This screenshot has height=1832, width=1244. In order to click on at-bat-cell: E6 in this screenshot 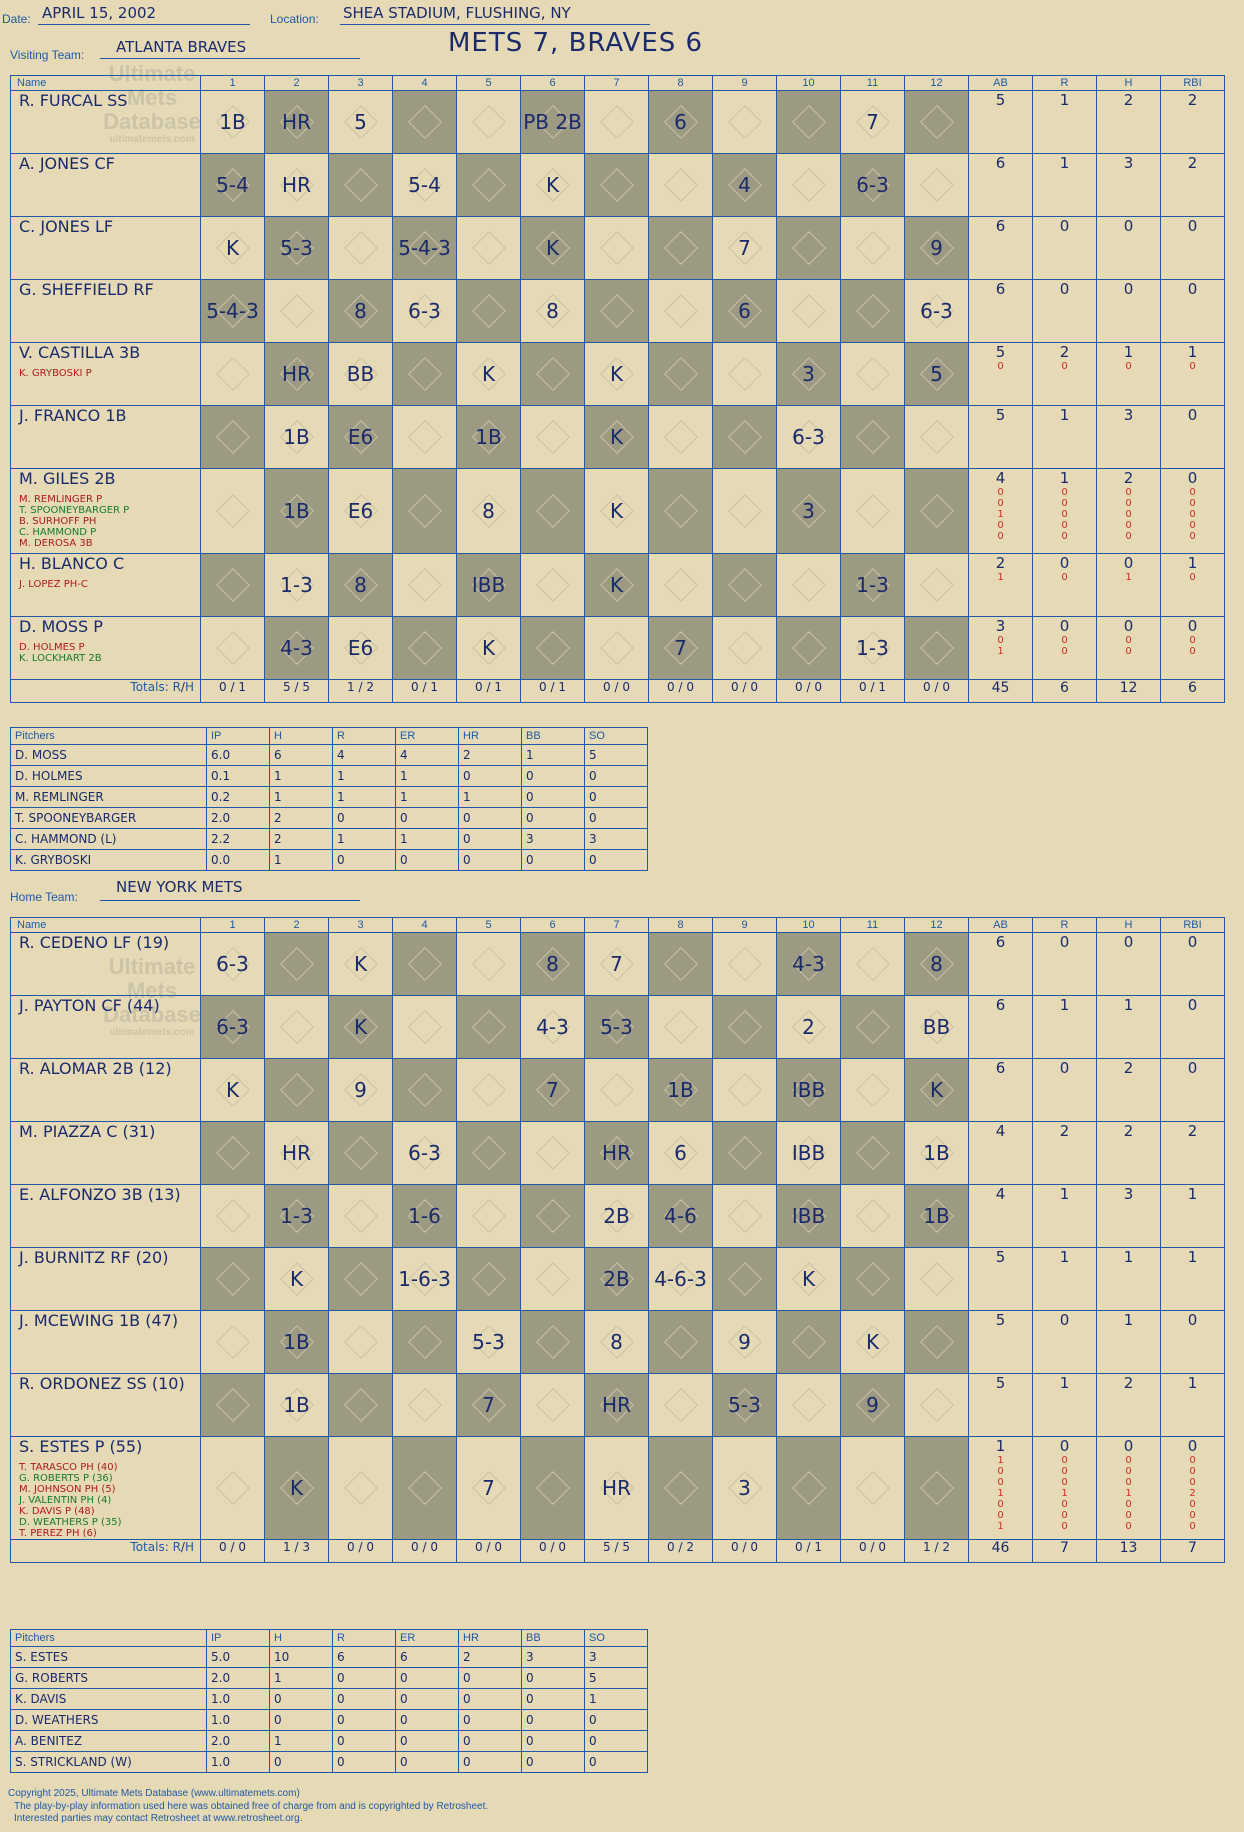, I will do `click(360, 511)`.